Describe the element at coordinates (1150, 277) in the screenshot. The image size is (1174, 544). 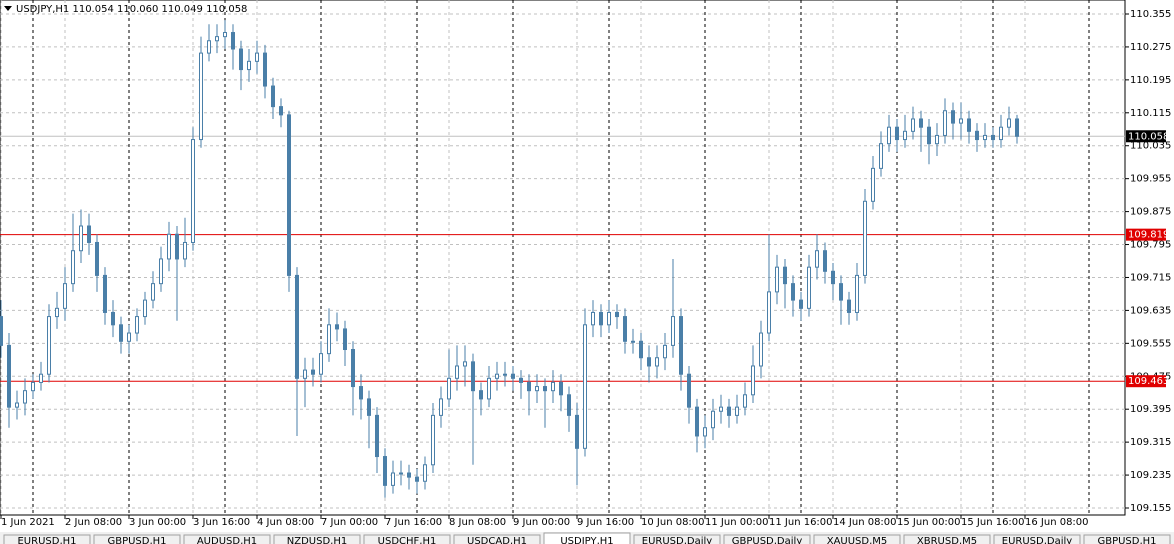
I see `y-tick-label: 109.715` at that location.